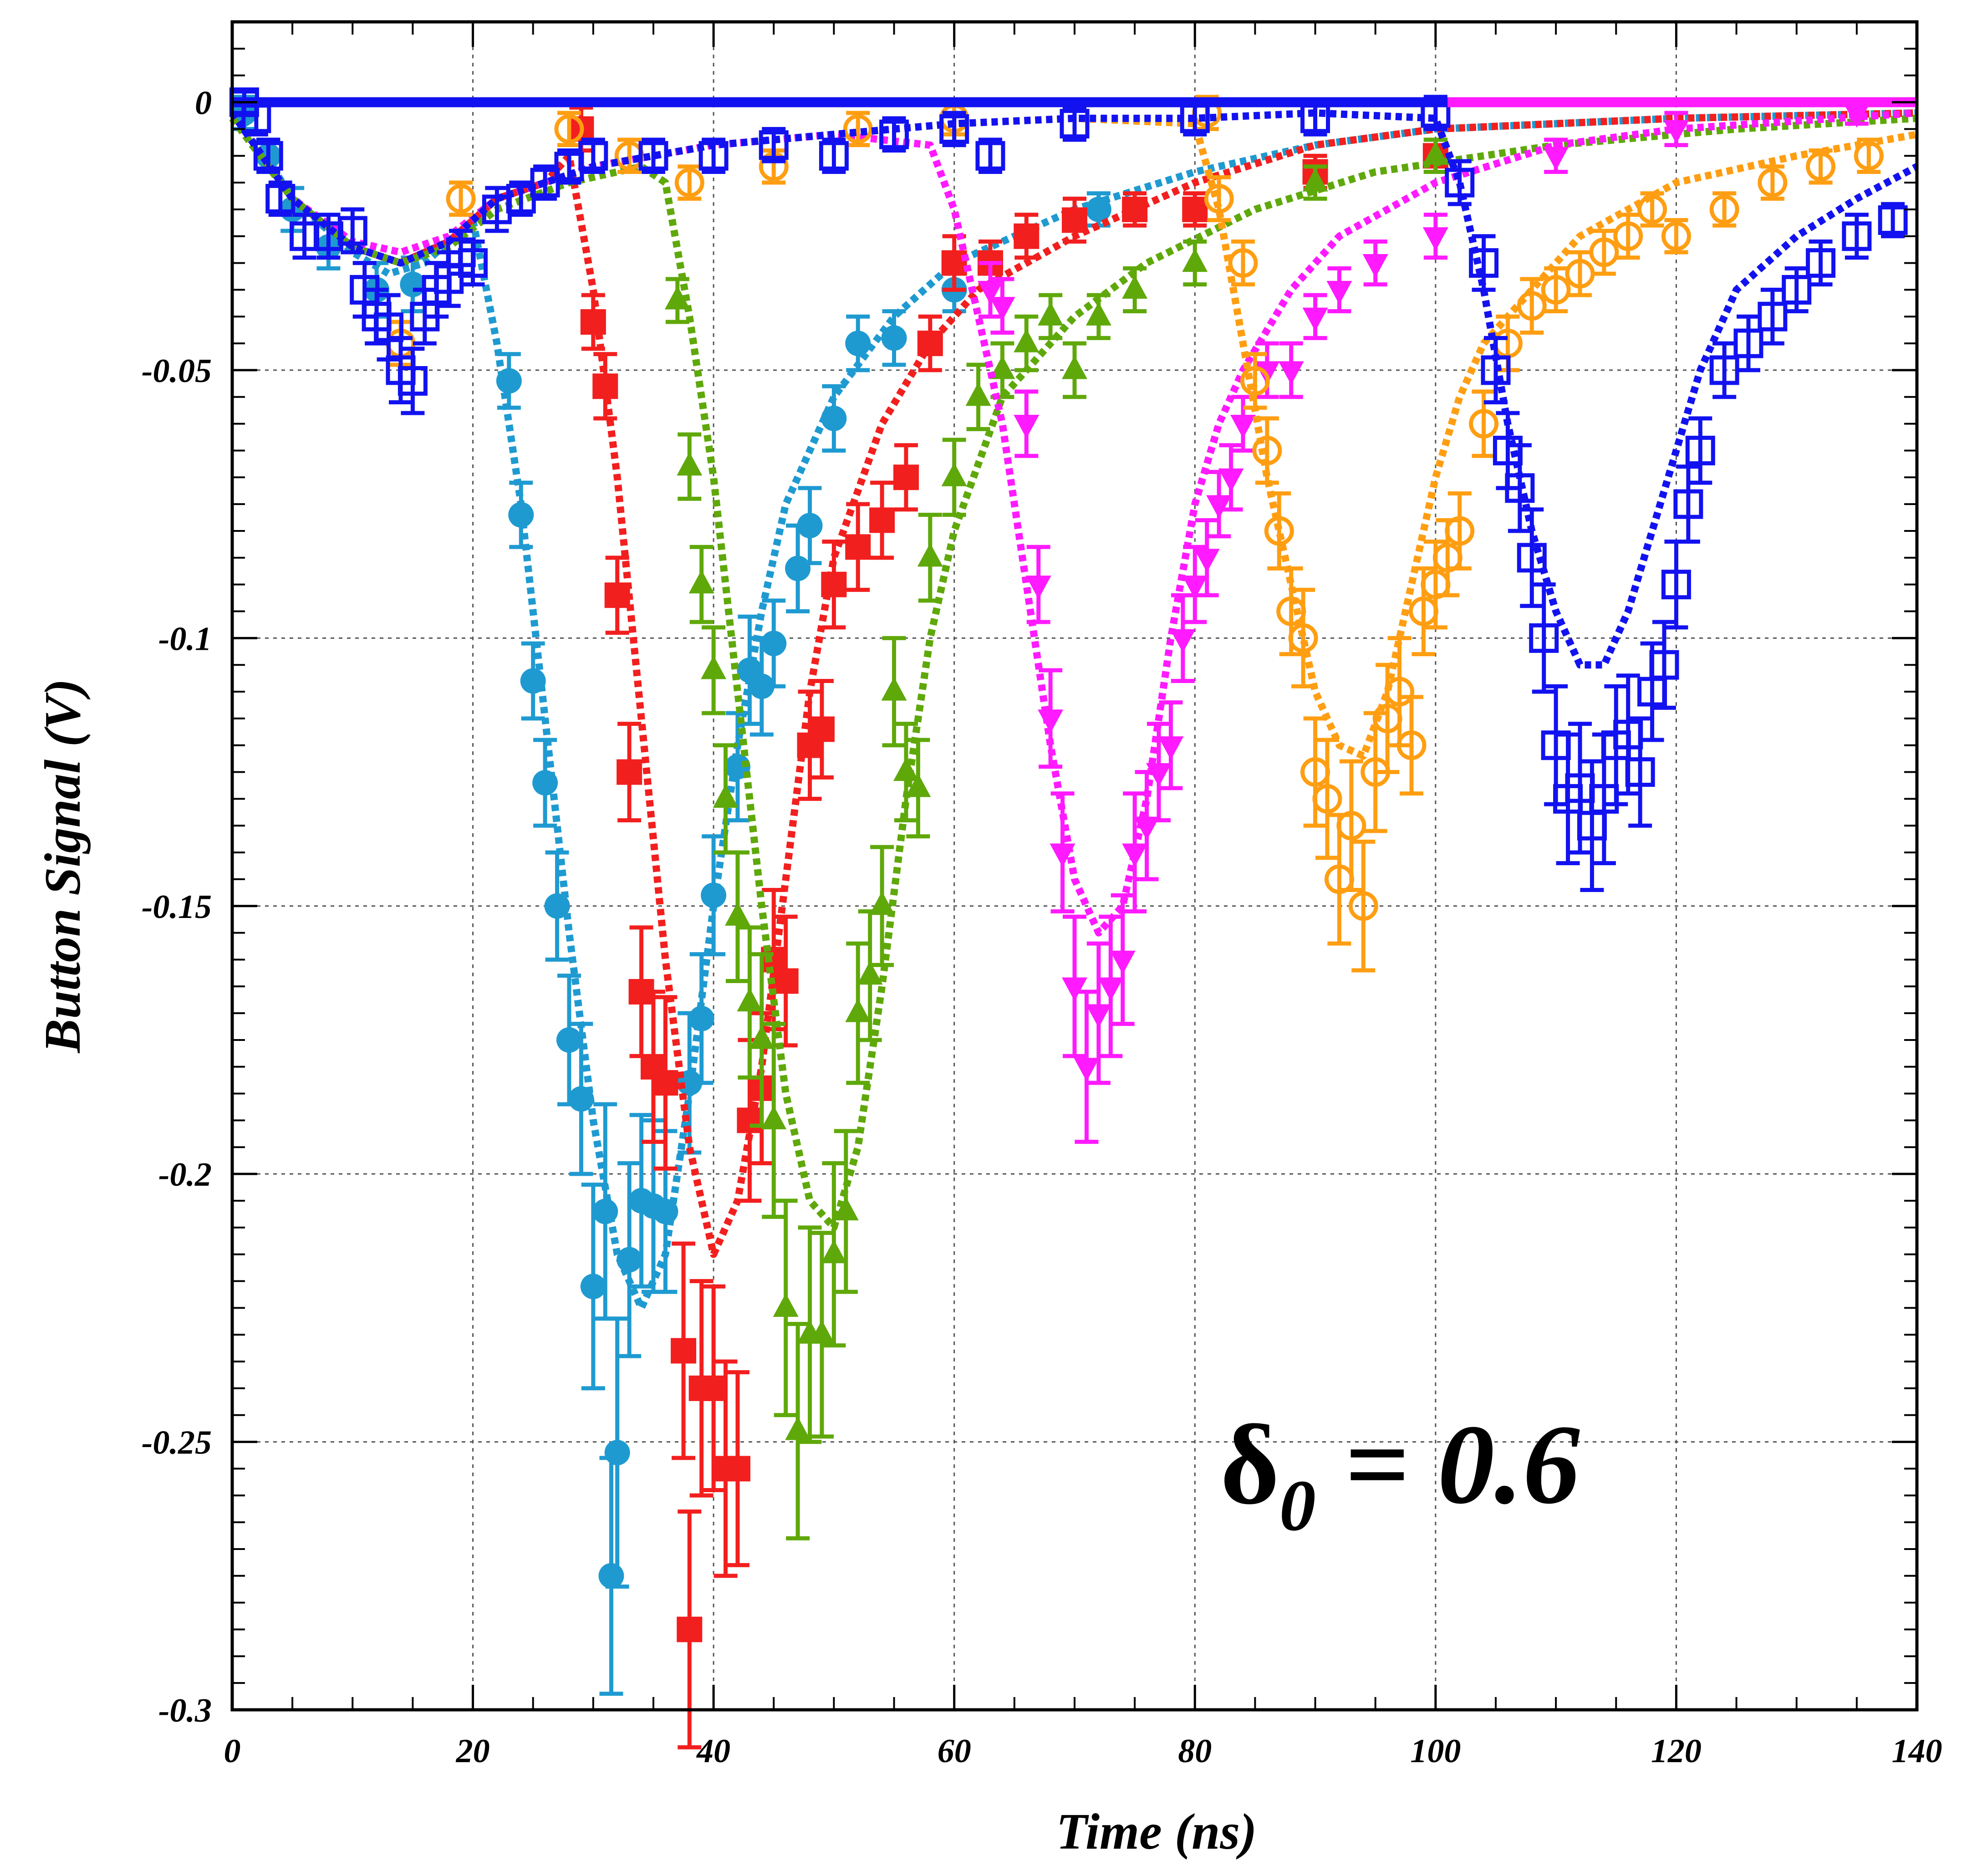 The image size is (1967, 1876). Describe the element at coordinates (177, 371) in the screenshot. I see `y-tick-label: -0.05` at that location.